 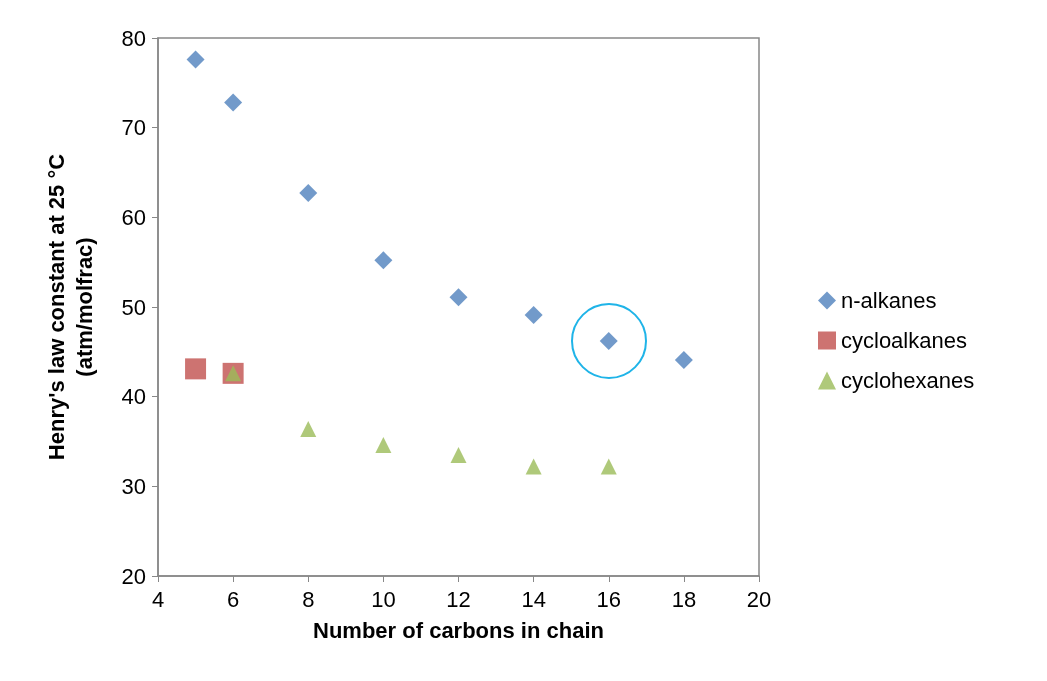 I want to click on y-tick-label: 50, so click(x=133, y=307).